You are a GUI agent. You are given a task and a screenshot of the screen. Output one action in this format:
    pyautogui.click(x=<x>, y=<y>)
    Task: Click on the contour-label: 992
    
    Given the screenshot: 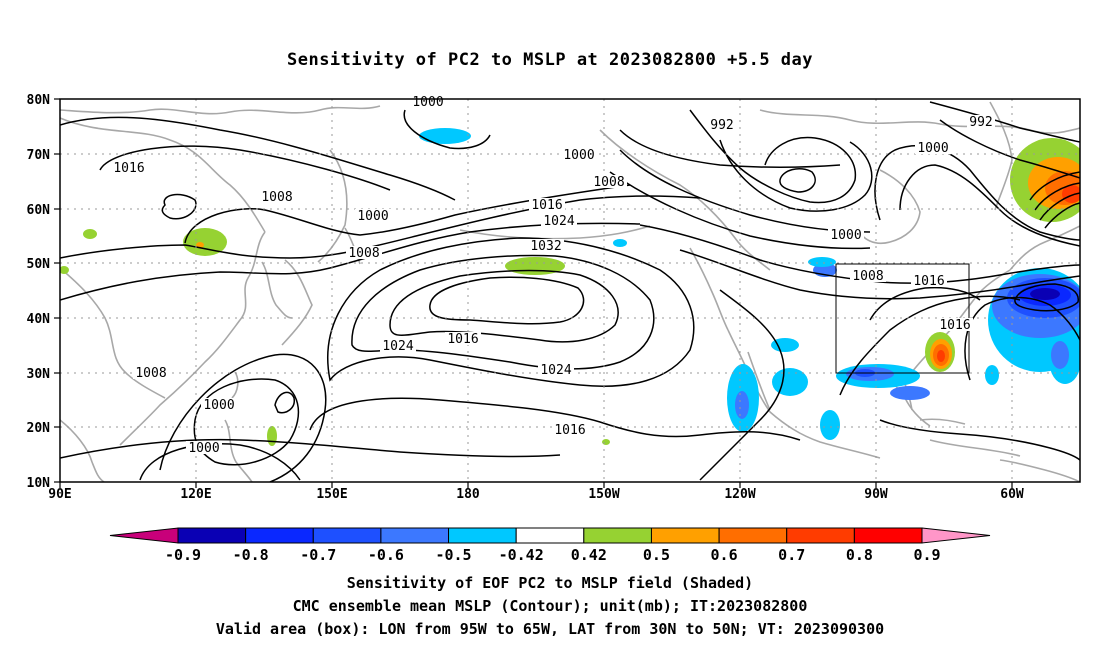 What is the action you would take?
    pyautogui.click(x=721, y=125)
    